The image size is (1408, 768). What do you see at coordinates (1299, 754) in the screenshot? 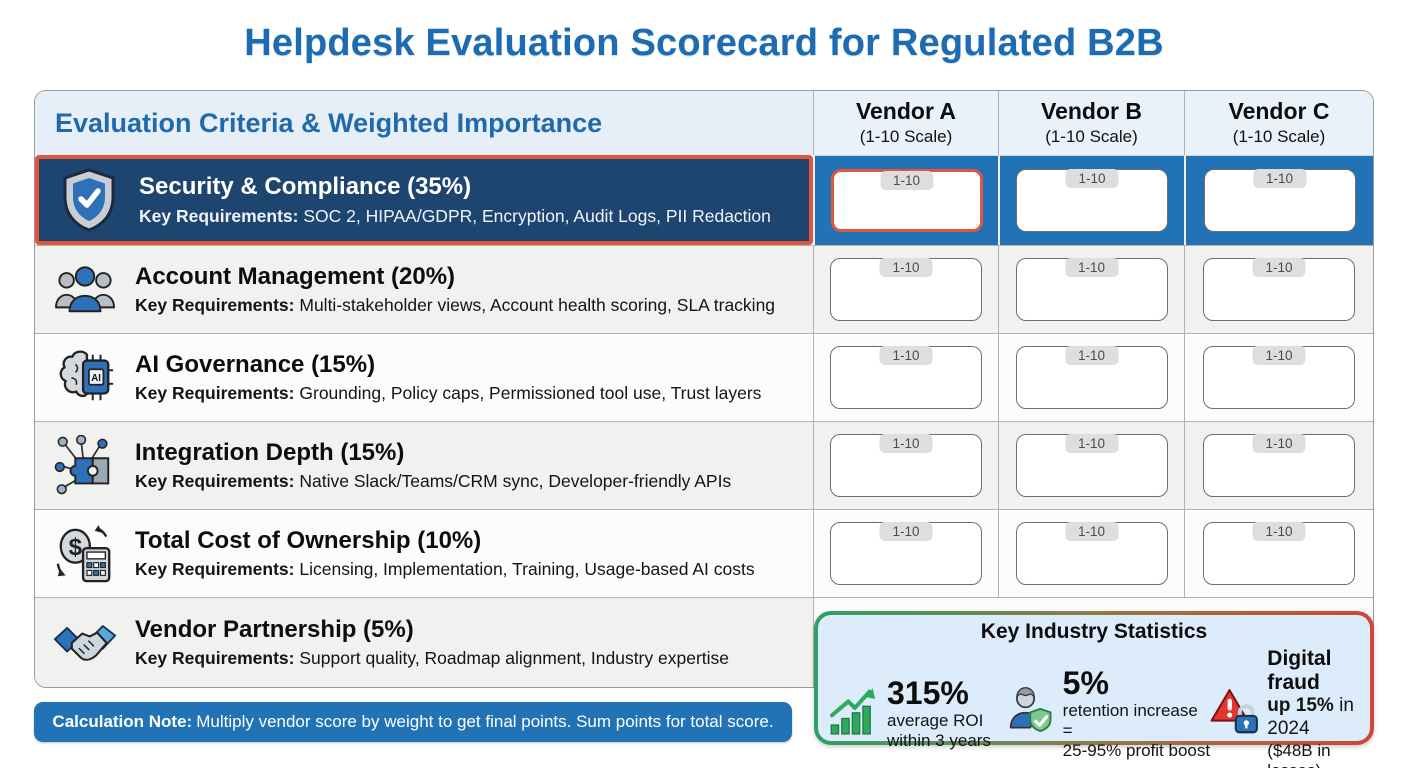
I see `stat-fraud-line3: ($48B in losses)` at bounding box center [1299, 754].